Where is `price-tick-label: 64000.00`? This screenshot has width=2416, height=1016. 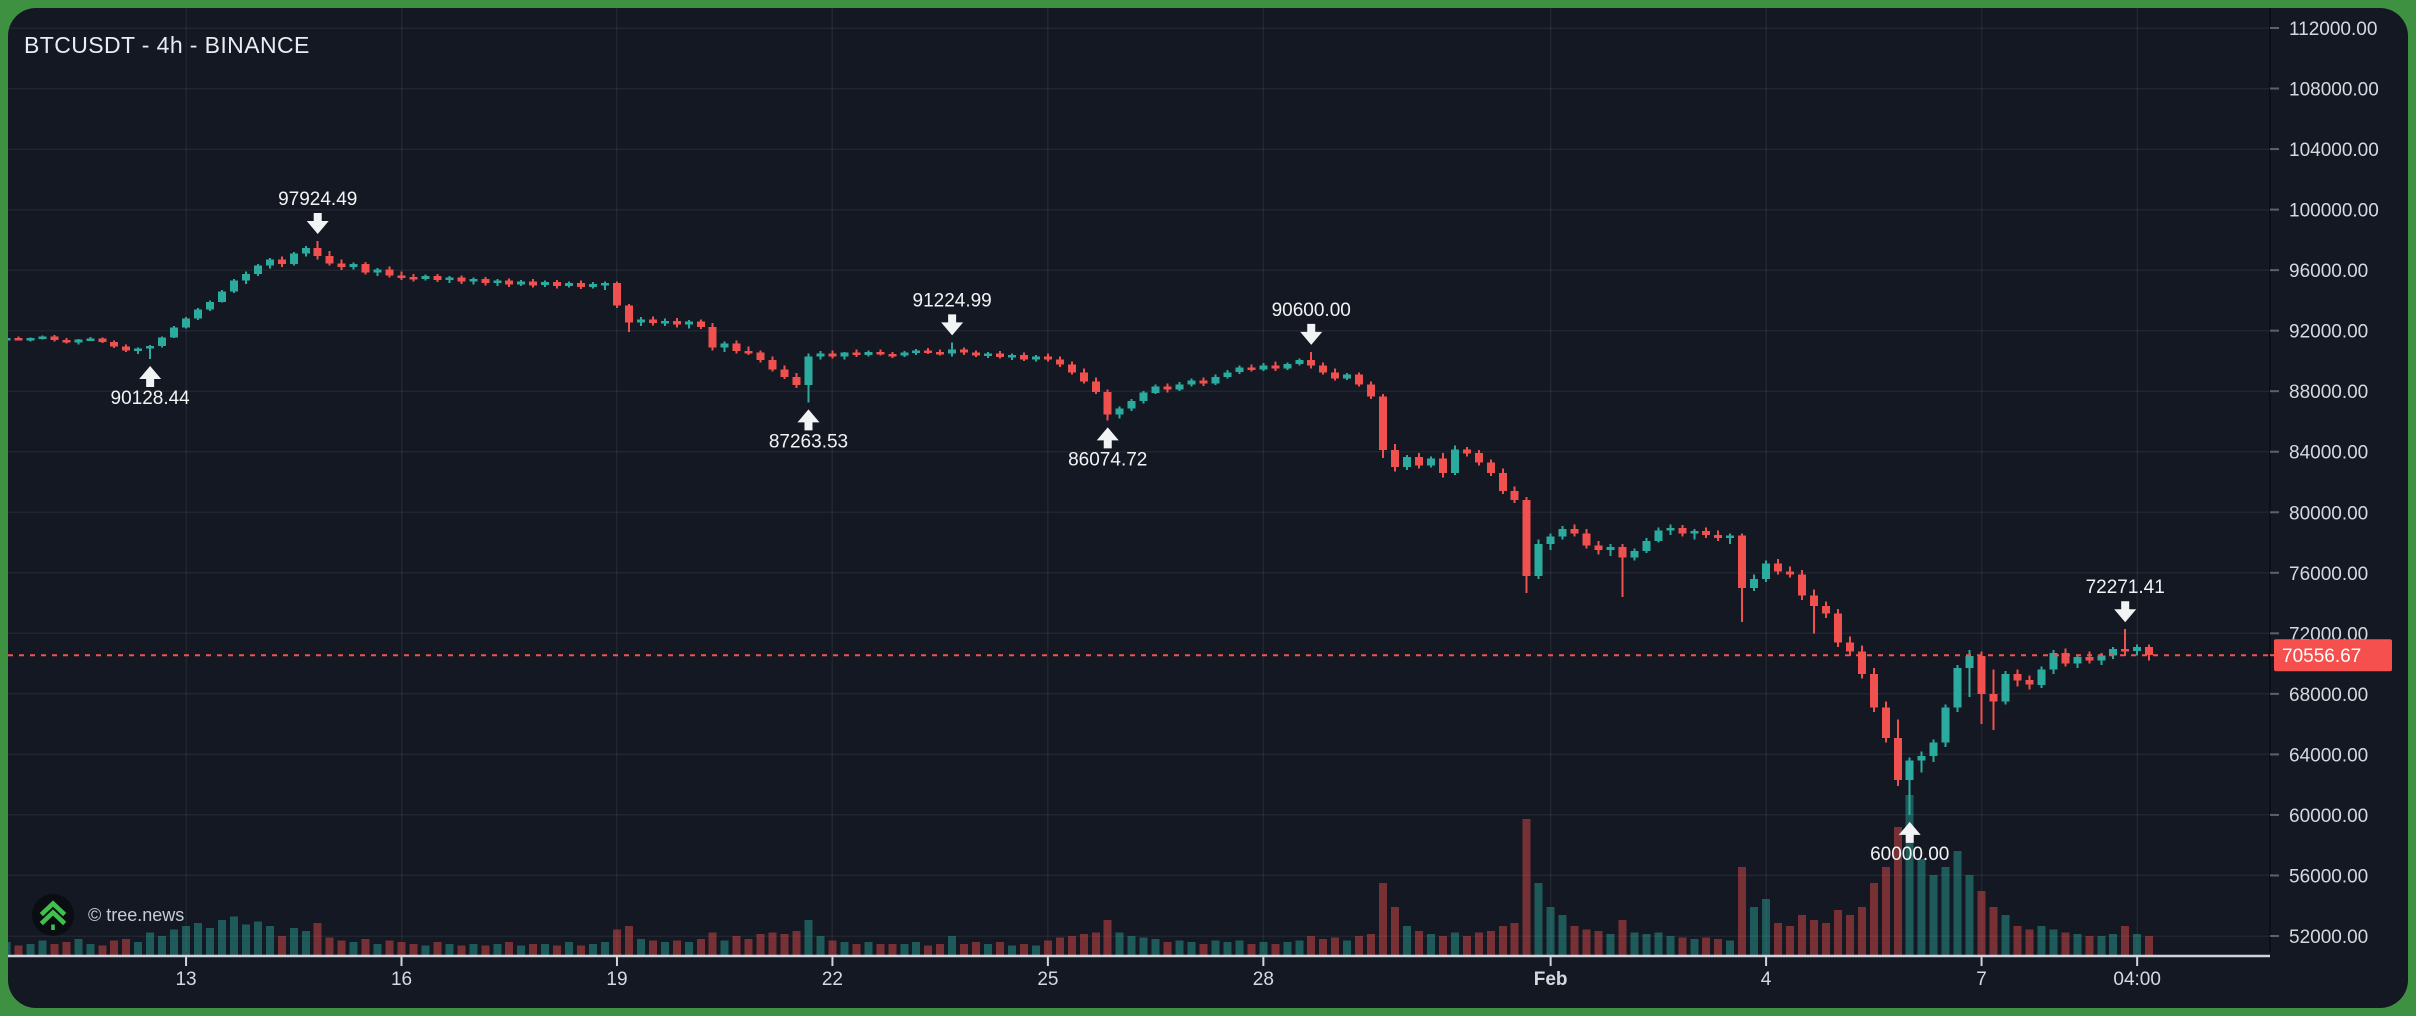
price-tick-label: 64000.00 is located at coordinates (2328, 755).